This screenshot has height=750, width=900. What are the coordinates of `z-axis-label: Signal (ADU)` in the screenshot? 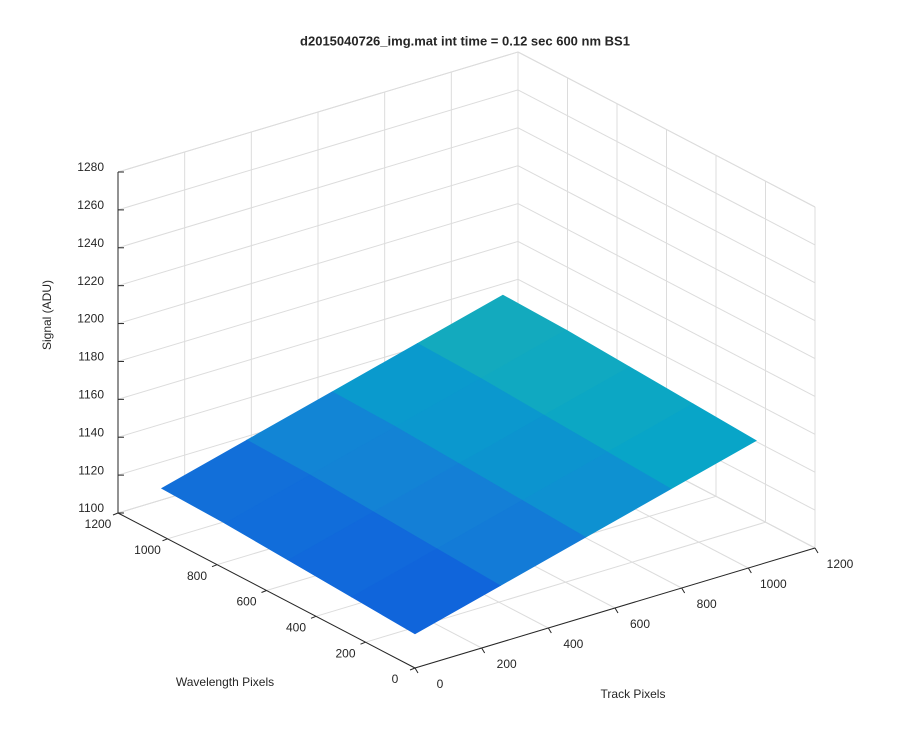 It's located at (47, 315).